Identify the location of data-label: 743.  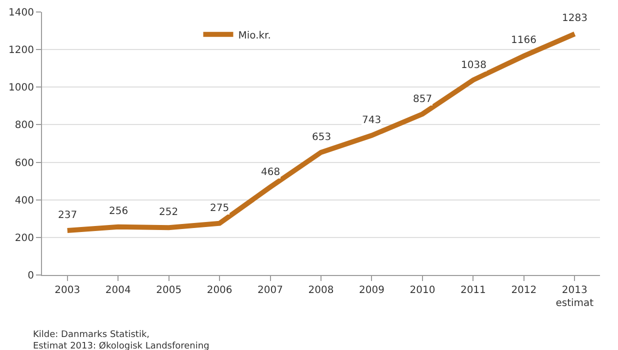
(372, 120).